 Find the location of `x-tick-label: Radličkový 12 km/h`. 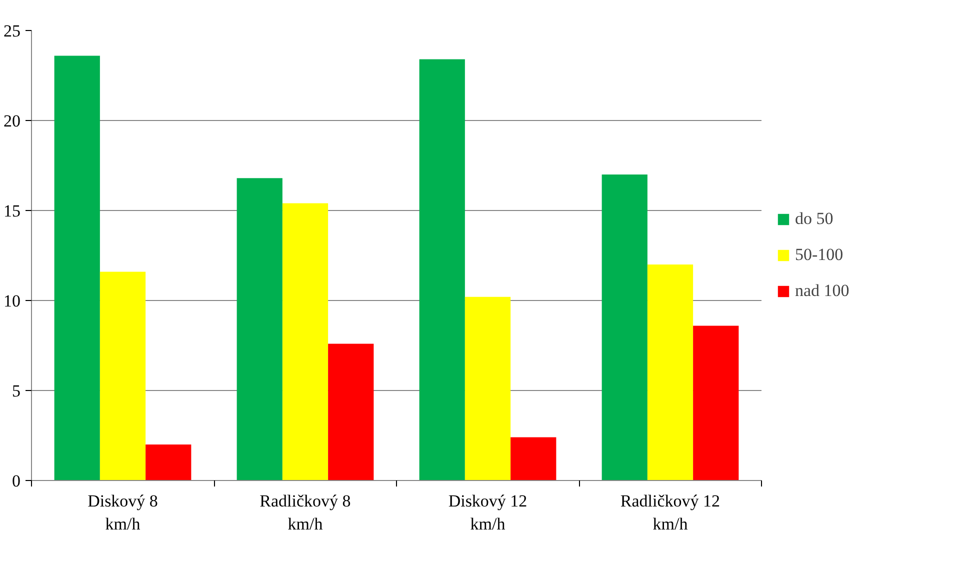

x-tick-label: Radličkový 12 km/h is located at coordinates (670, 513).